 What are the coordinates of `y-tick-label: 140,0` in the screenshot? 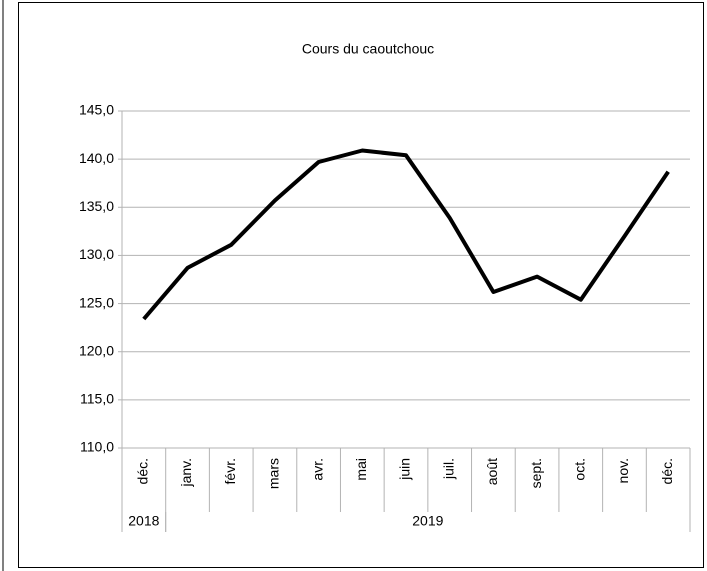 It's located at (96, 158).